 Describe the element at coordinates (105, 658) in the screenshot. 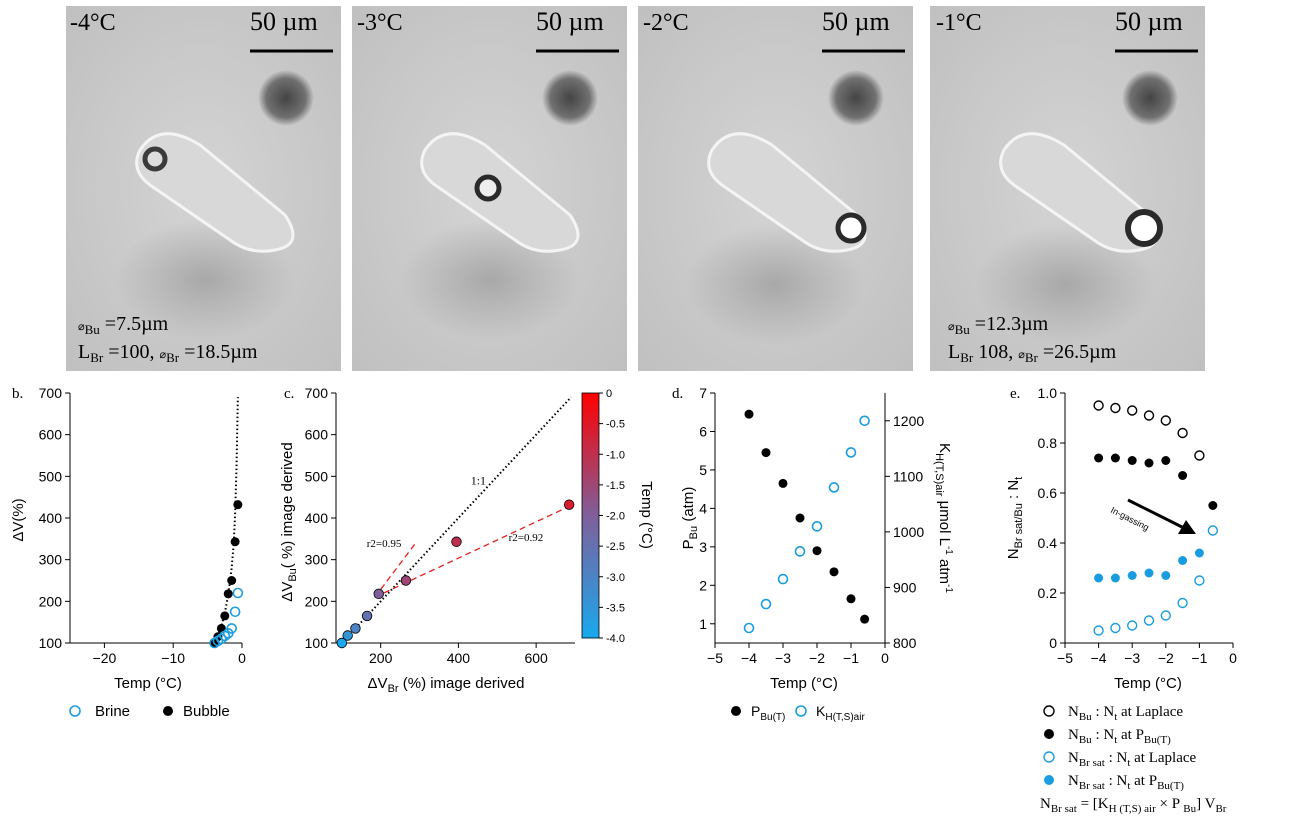

I see `x-tick-label: −20` at that location.